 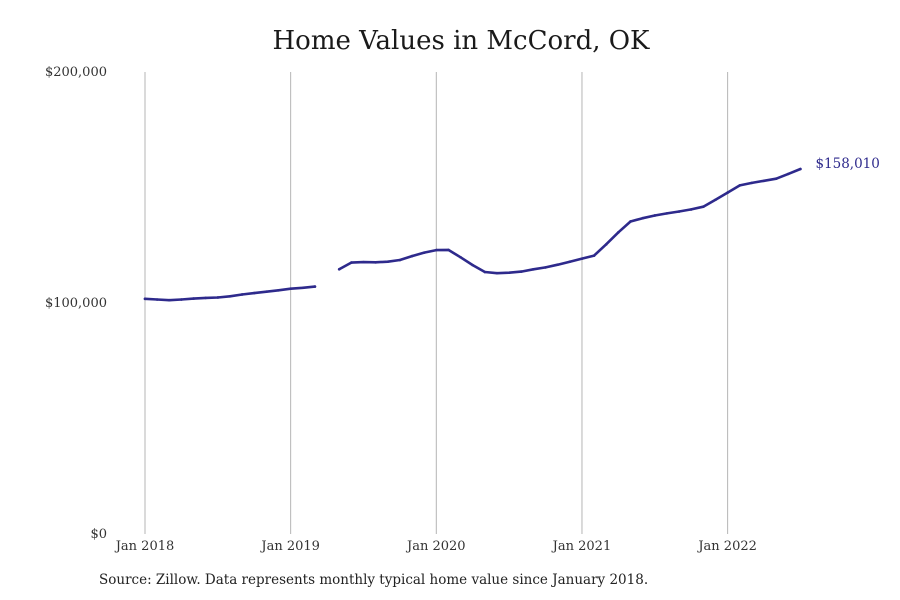 What do you see at coordinates (581, 546) in the screenshot?
I see `x-tick-label: Jan 2021` at bounding box center [581, 546].